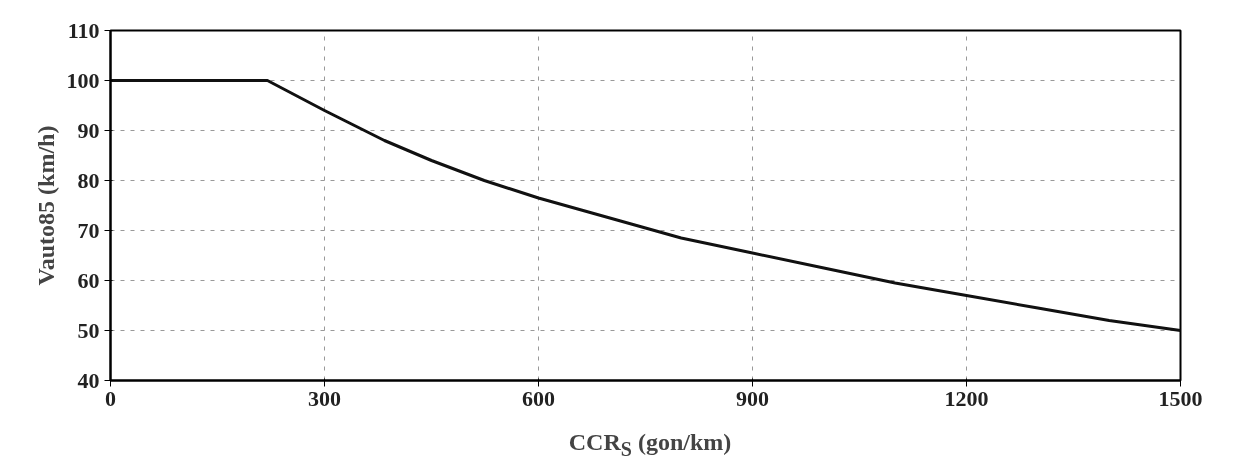 The image size is (1240, 467). I want to click on y-tick-label: 110, so click(83, 30).